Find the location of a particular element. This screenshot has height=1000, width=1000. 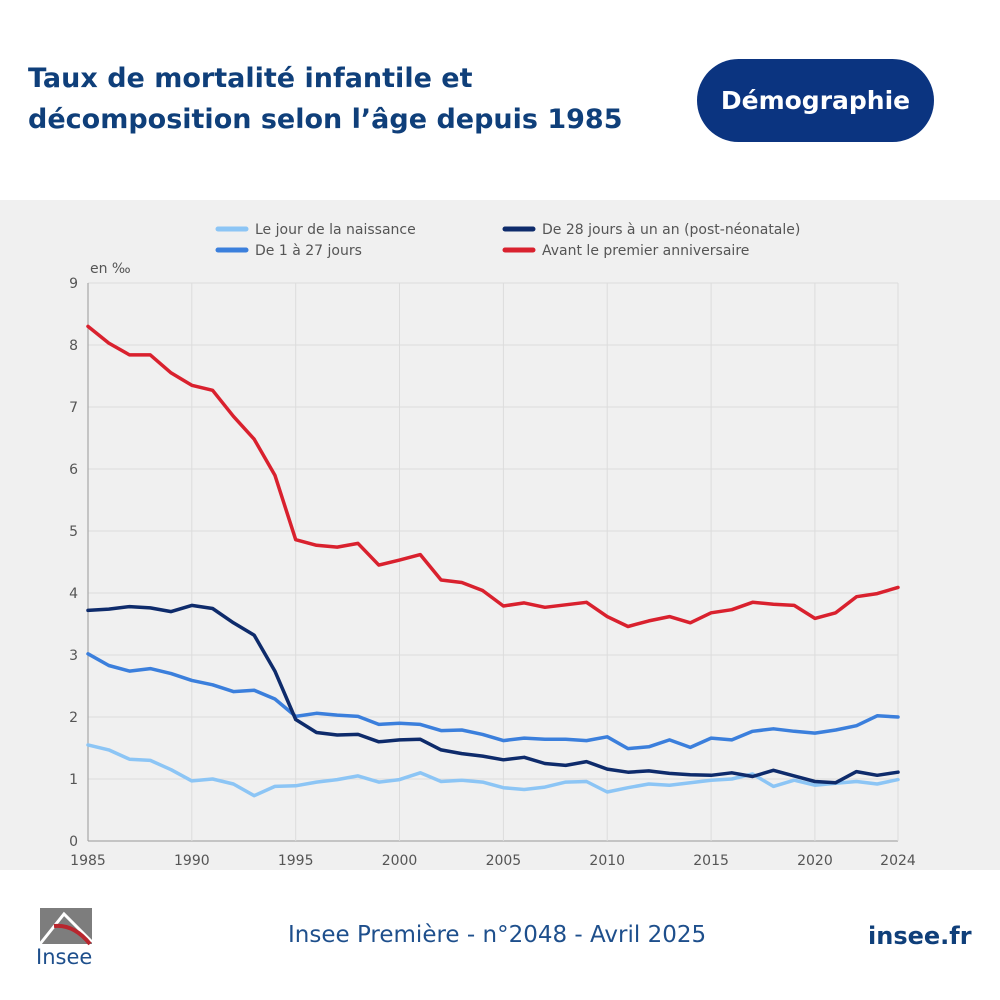

x-tick-label-2010: 2010 is located at coordinates (607, 861).